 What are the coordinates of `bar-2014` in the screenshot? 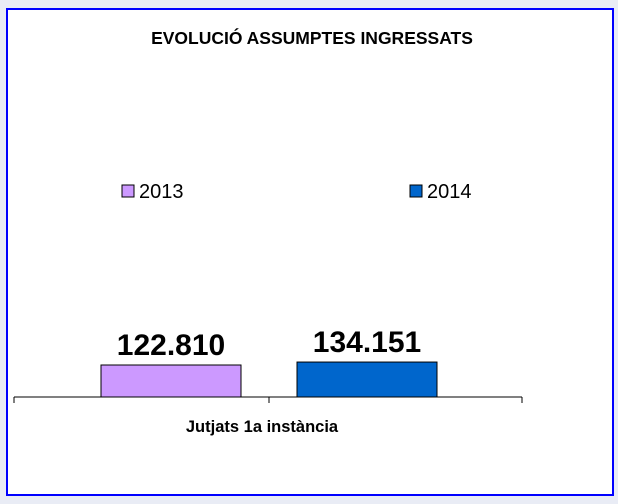 It's located at (367, 379).